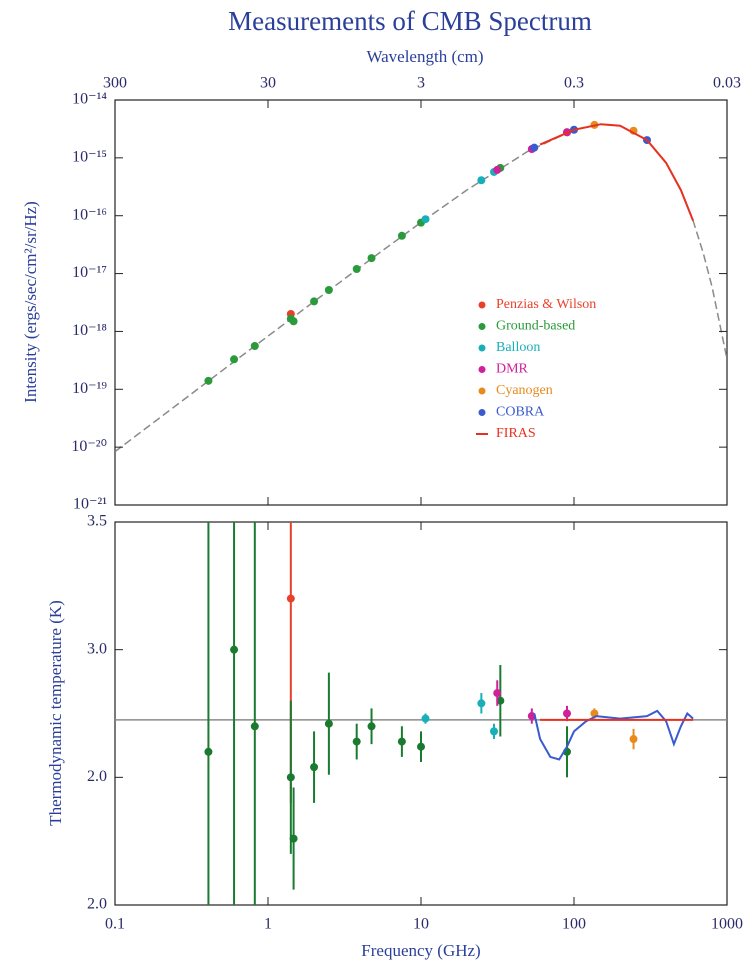 This screenshot has height=966, width=753. What do you see at coordinates (421, 83) in the screenshot?
I see `x2-tick-label: 3` at bounding box center [421, 83].